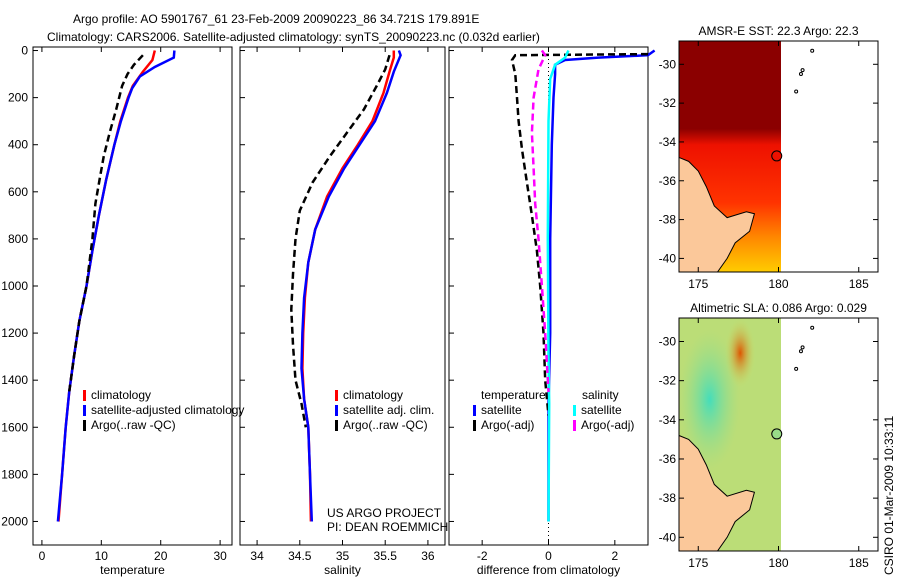 This screenshot has height=585, width=900. I want to click on y-tick-label: 400, so click(18, 145).